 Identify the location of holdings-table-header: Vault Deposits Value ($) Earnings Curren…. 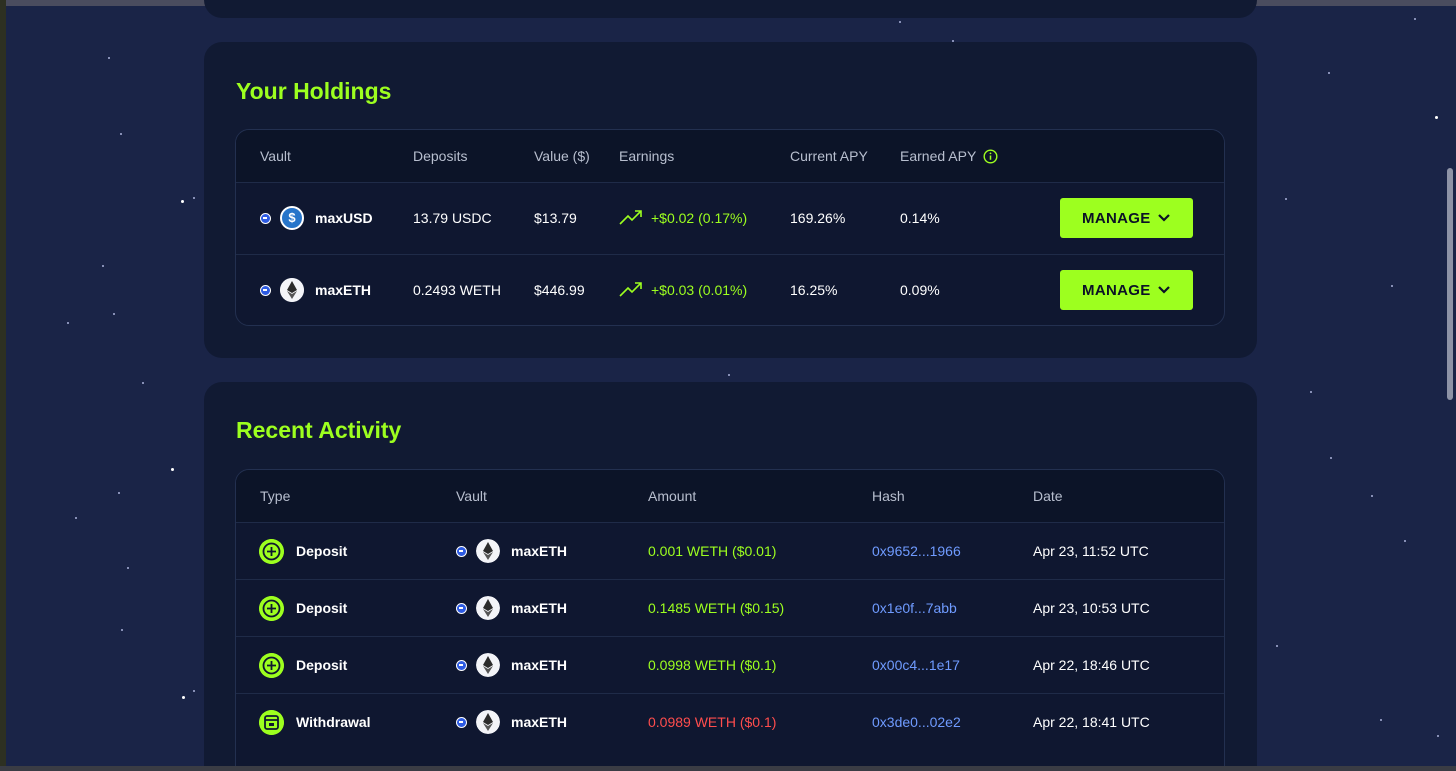
(730, 156).